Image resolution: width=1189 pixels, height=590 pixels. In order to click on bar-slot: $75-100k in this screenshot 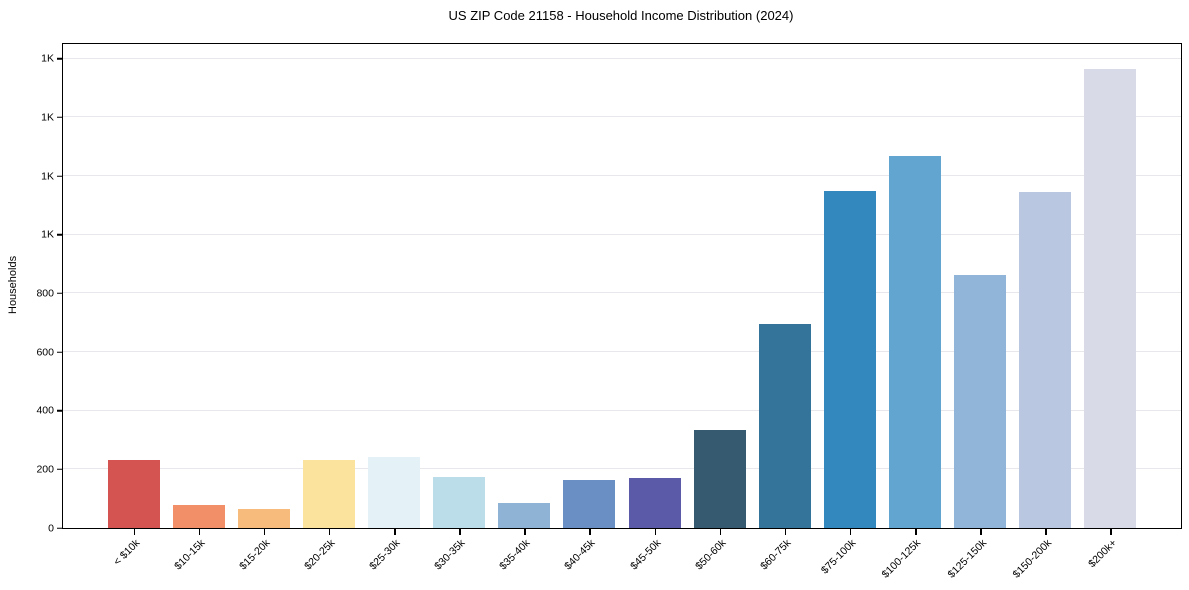, I will do `click(849, 310)`.